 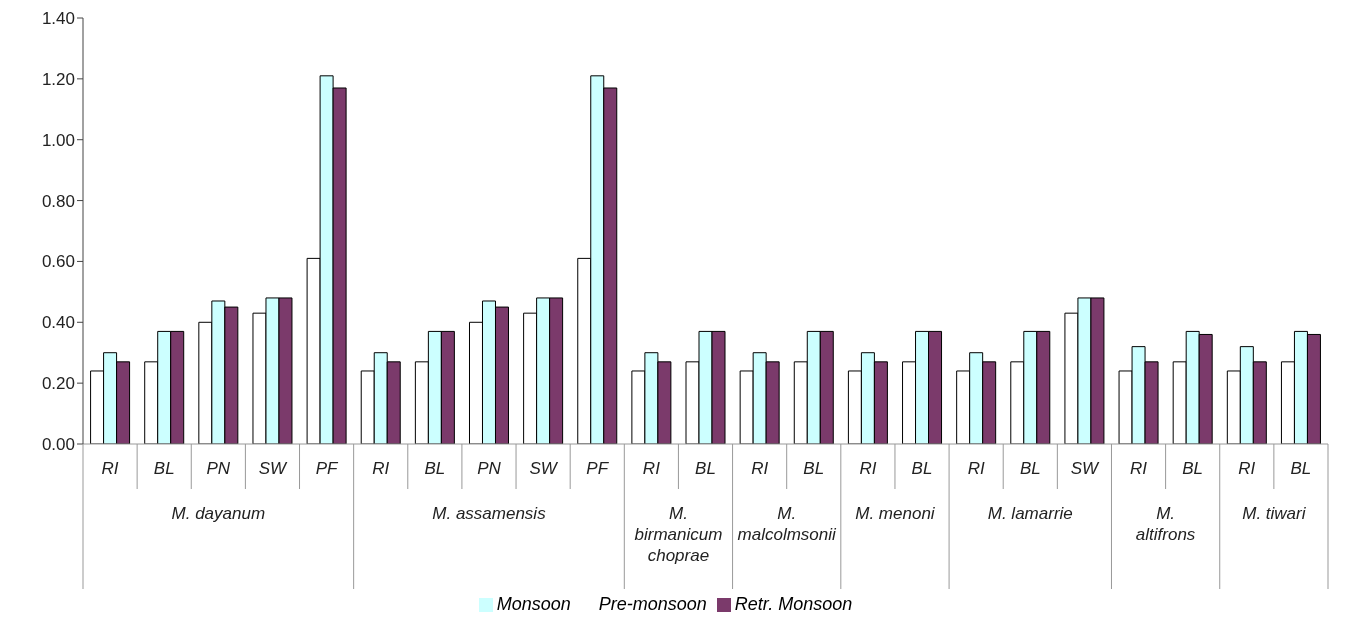 What do you see at coordinates (787, 524) in the screenshot?
I see `text: M. malcolmsonii` at bounding box center [787, 524].